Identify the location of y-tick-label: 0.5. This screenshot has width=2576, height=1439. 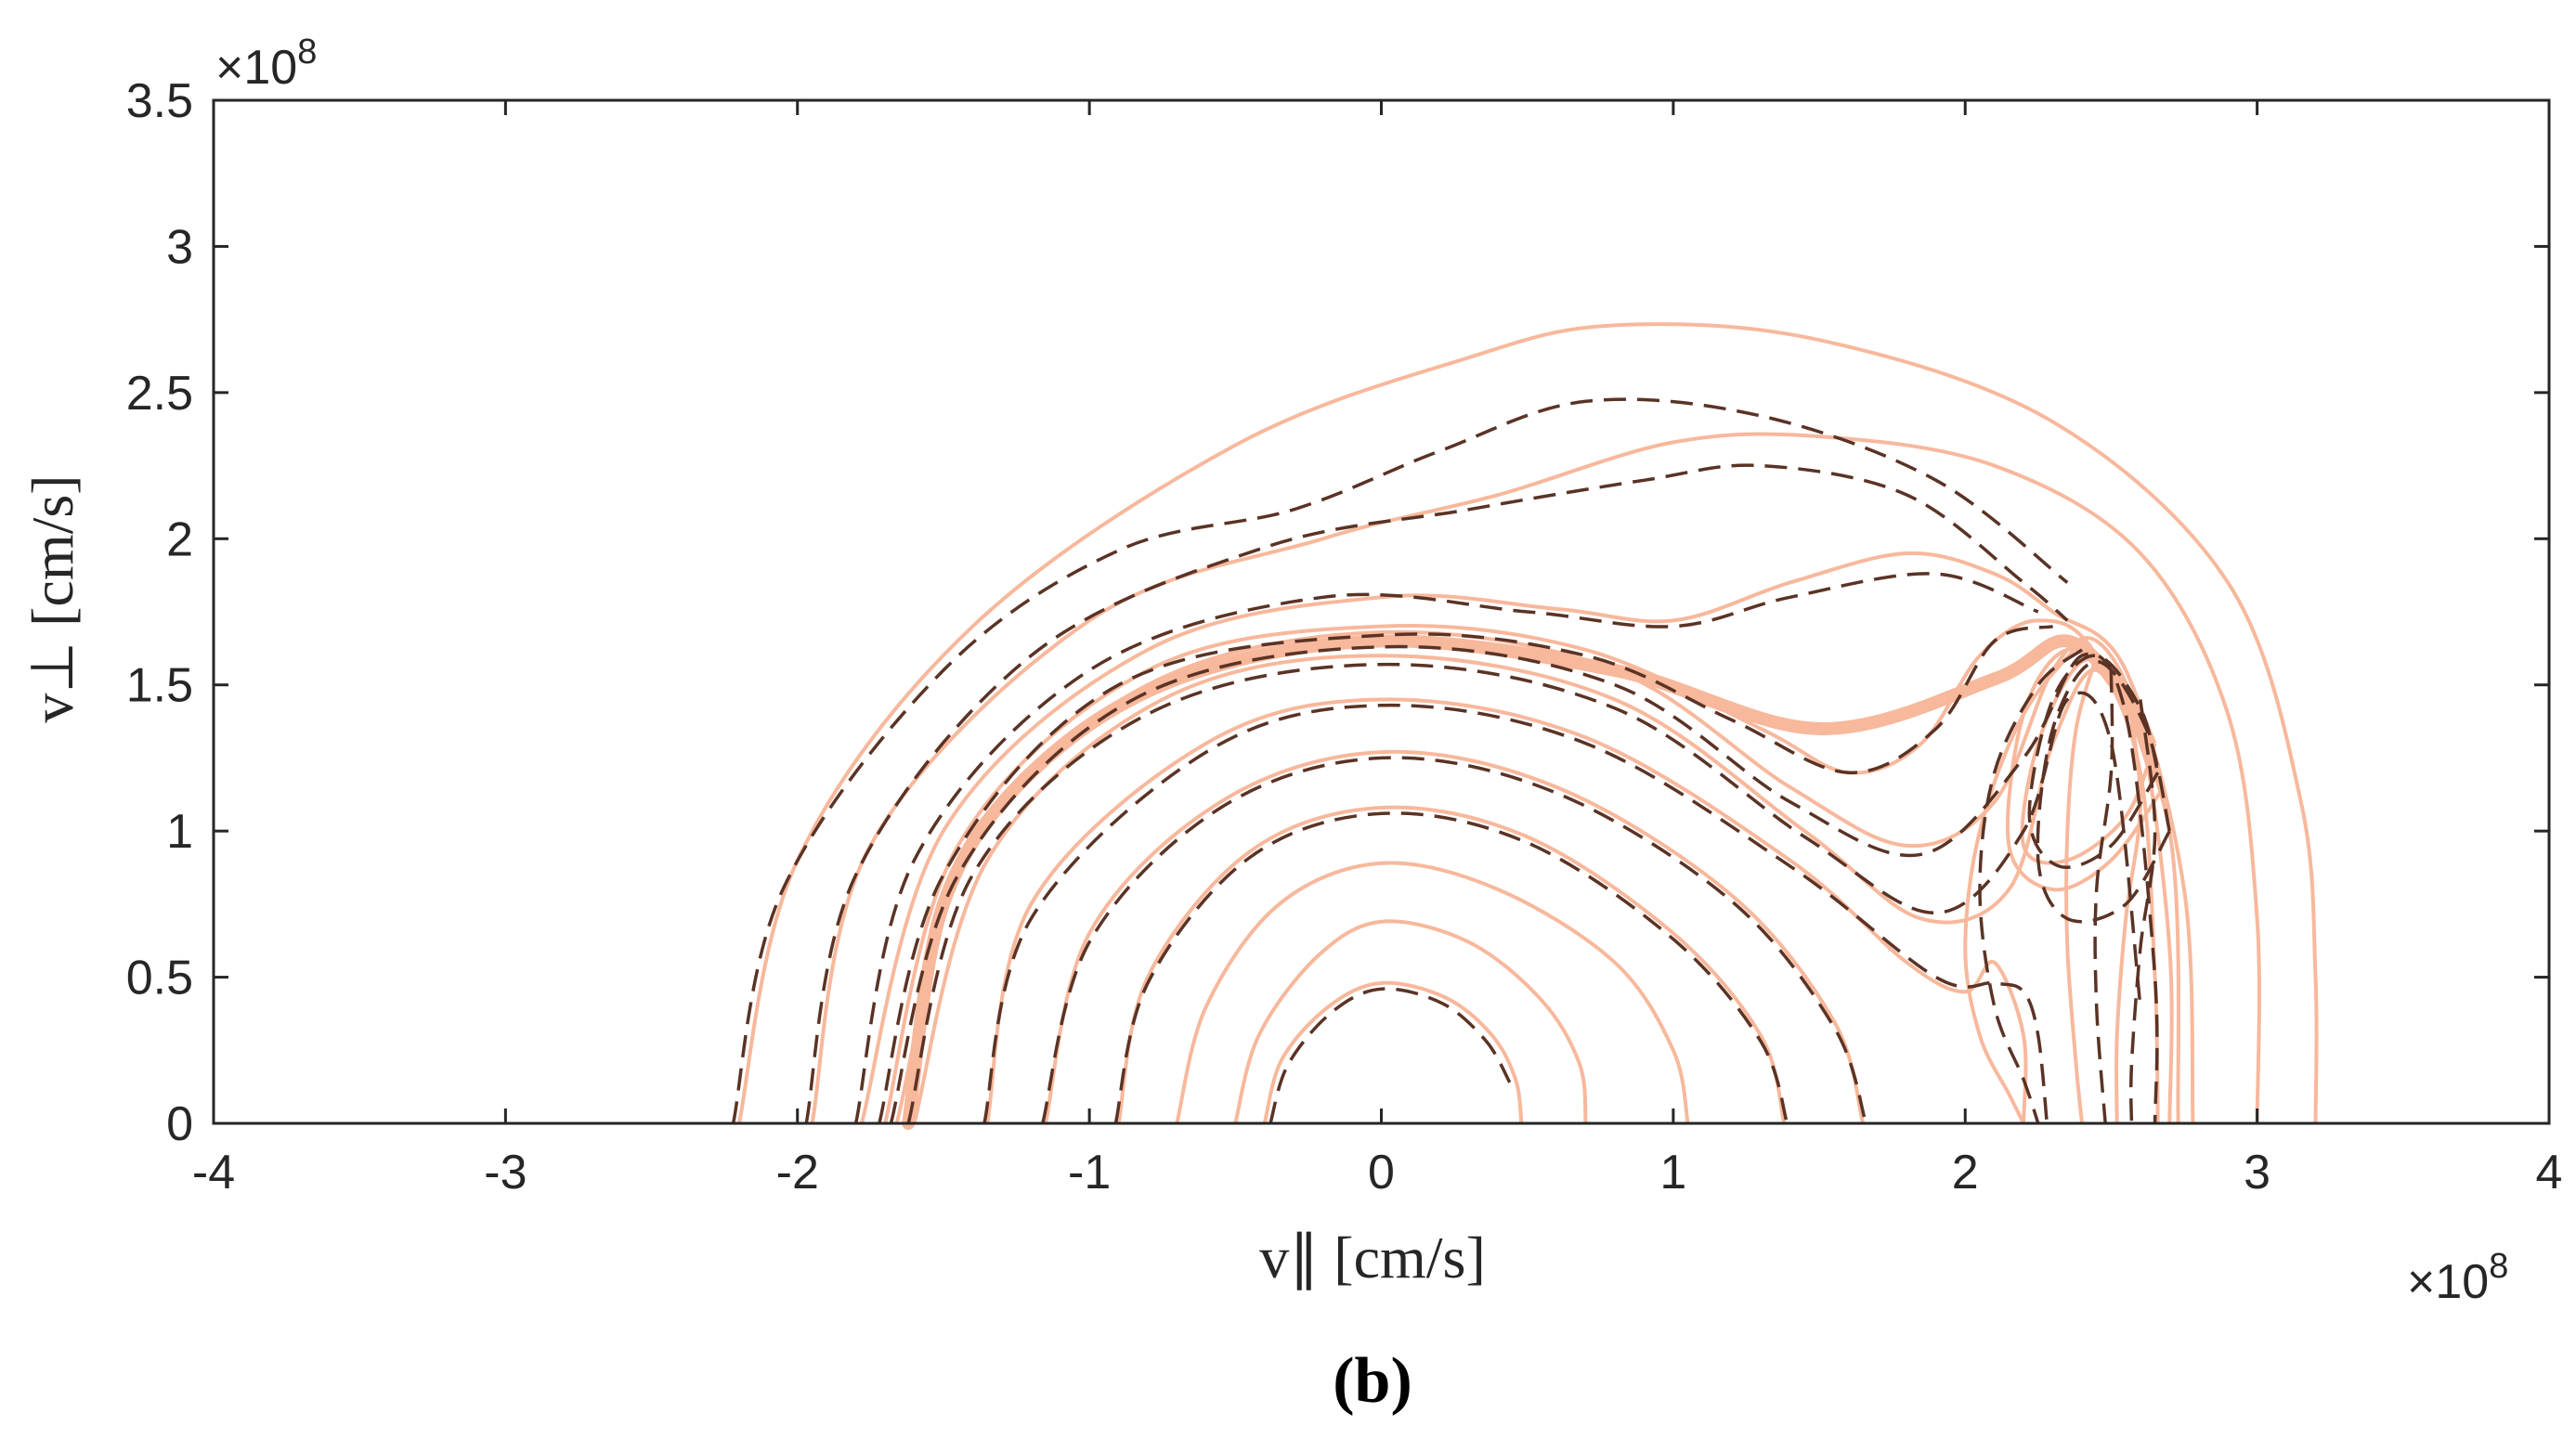
(159, 978).